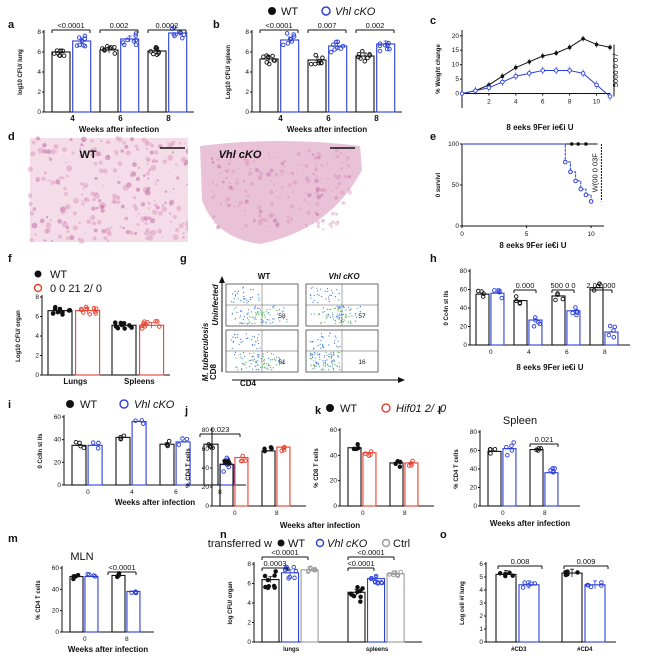 This screenshot has width=659, height=672. Describe the element at coordinates (240, 544) in the screenshot. I see `n-legend-prefix: transferred w` at that location.